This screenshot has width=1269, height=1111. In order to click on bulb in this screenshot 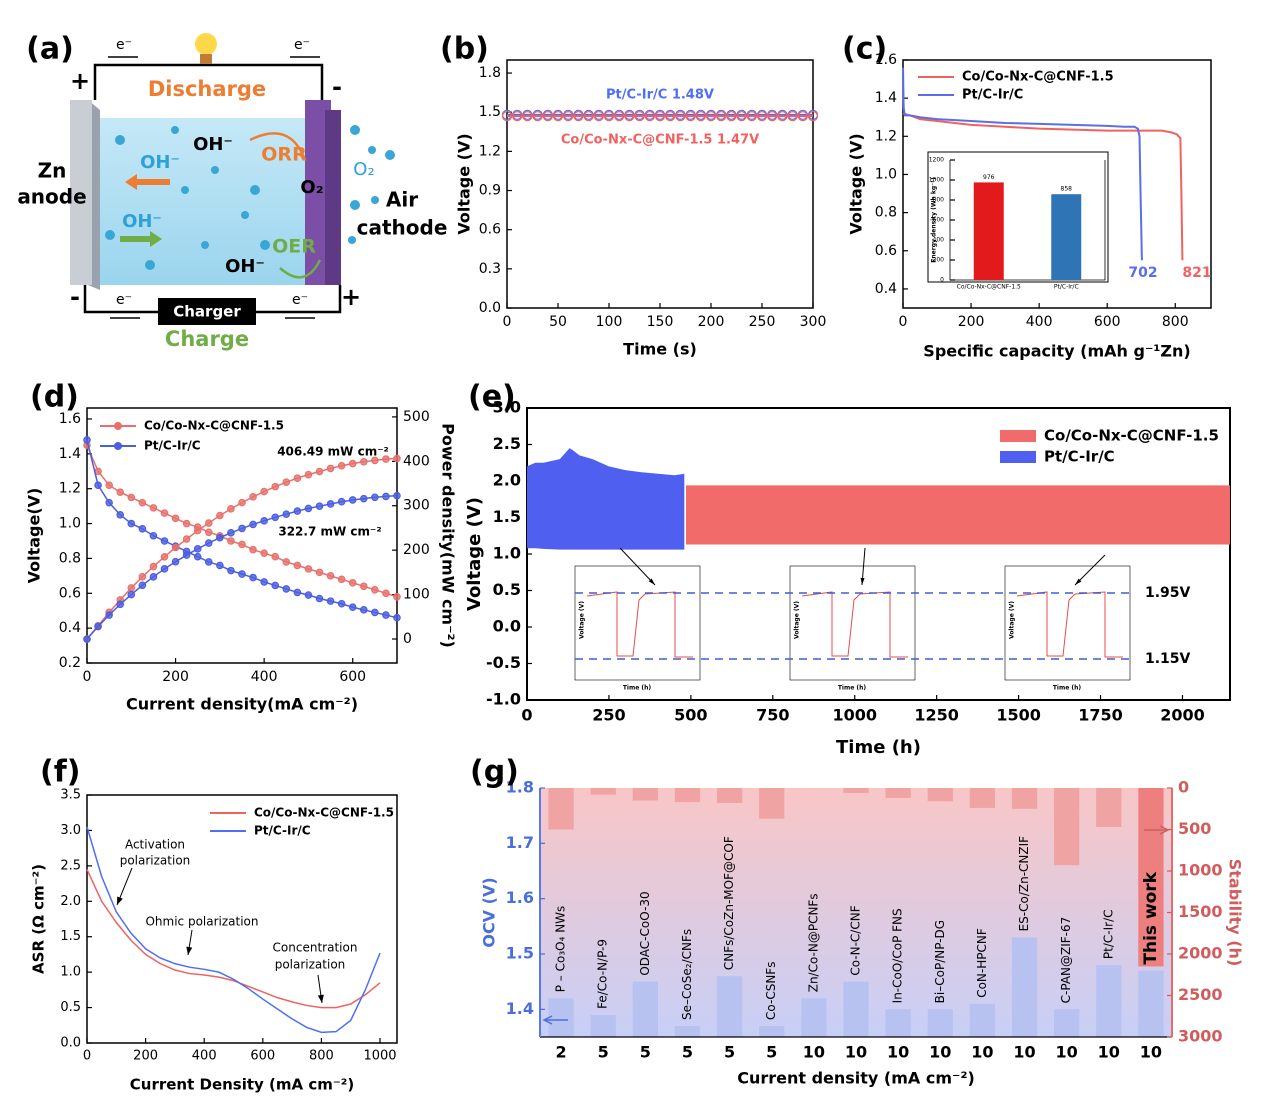, I will do `click(206, 44)`.